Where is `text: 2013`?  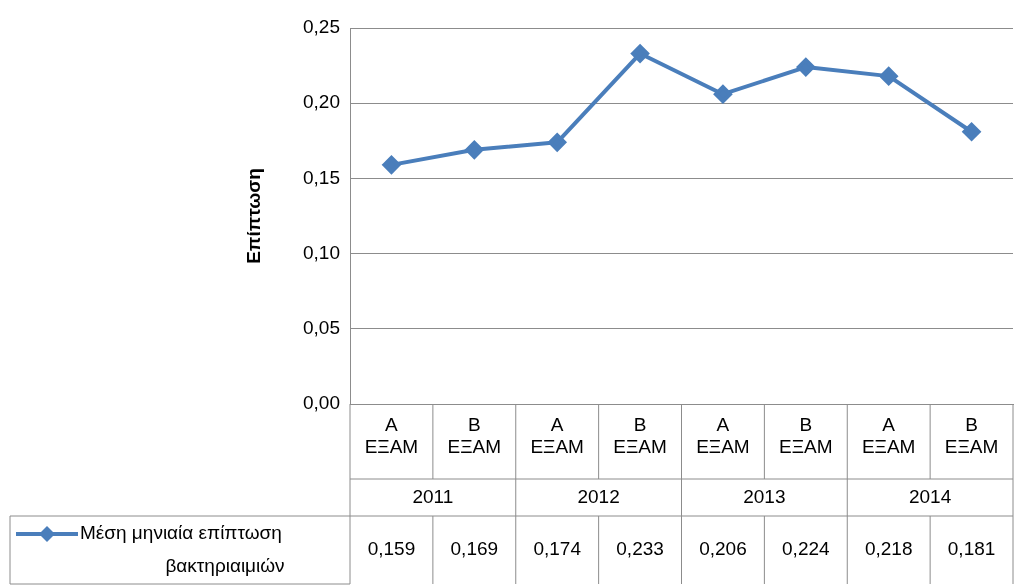
text: 2013 is located at coordinates (764, 496).